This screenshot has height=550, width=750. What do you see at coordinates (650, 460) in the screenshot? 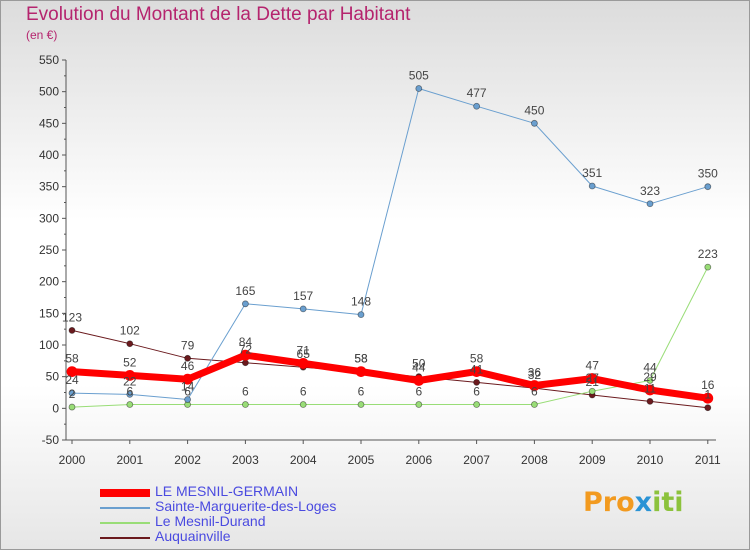
I see `x-tick-label: 2010` at bounding box center [650, 460].